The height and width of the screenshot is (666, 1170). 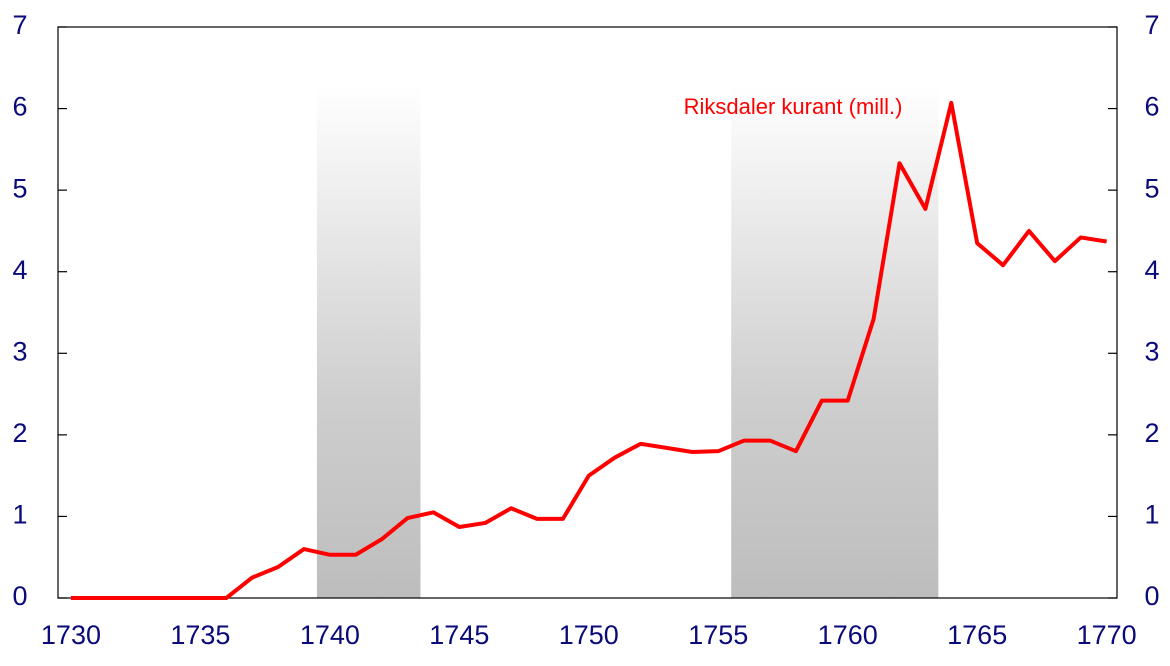 I want to click on y2-tick-label: 4, so click(x=1151, y=270).